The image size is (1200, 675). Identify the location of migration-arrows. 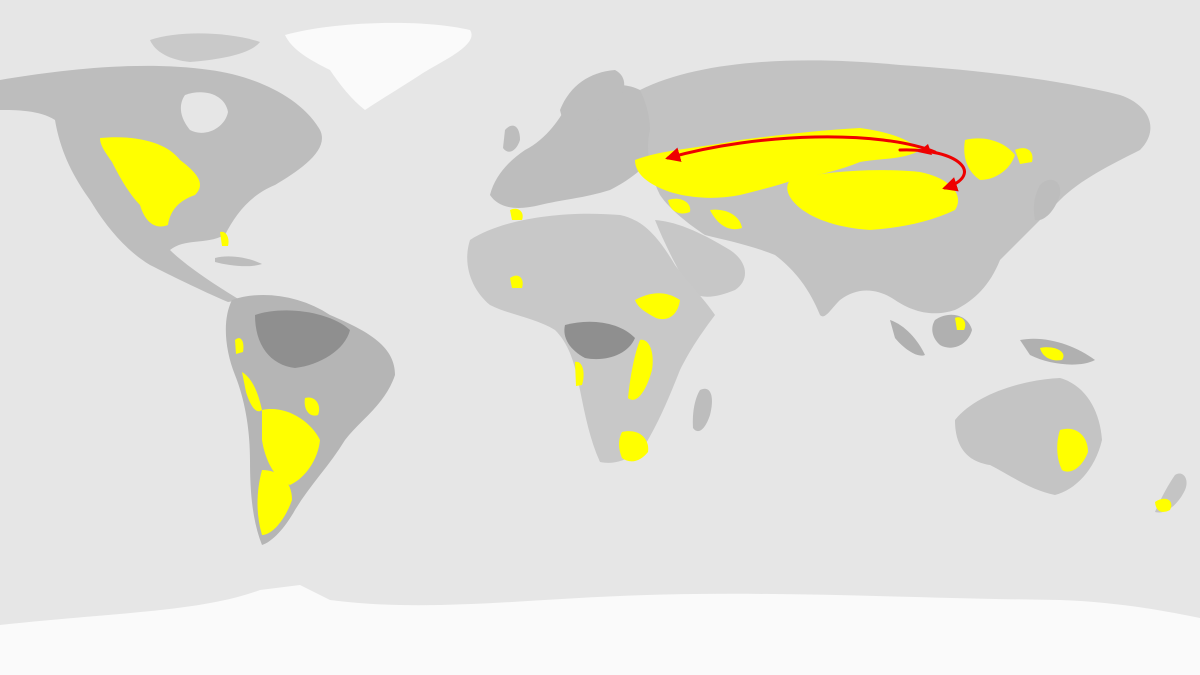
(815, 163).